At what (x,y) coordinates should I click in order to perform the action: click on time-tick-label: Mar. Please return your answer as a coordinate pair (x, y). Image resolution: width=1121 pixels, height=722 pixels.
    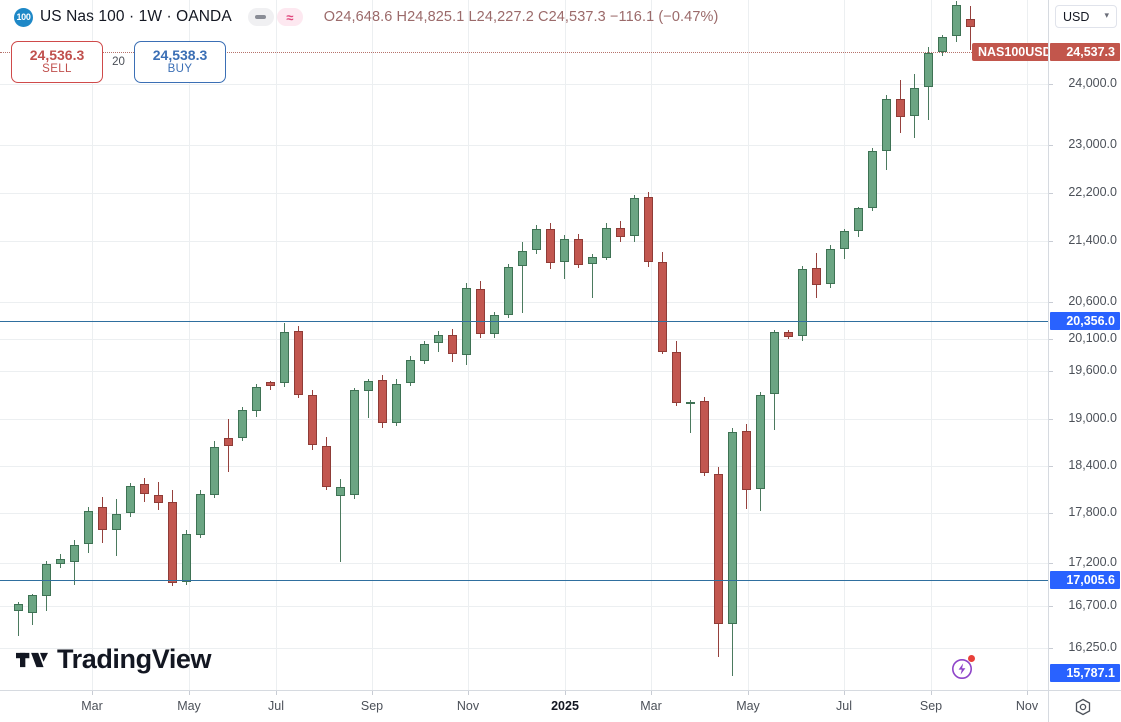
    Looking at the image, I should click on (651, 706).